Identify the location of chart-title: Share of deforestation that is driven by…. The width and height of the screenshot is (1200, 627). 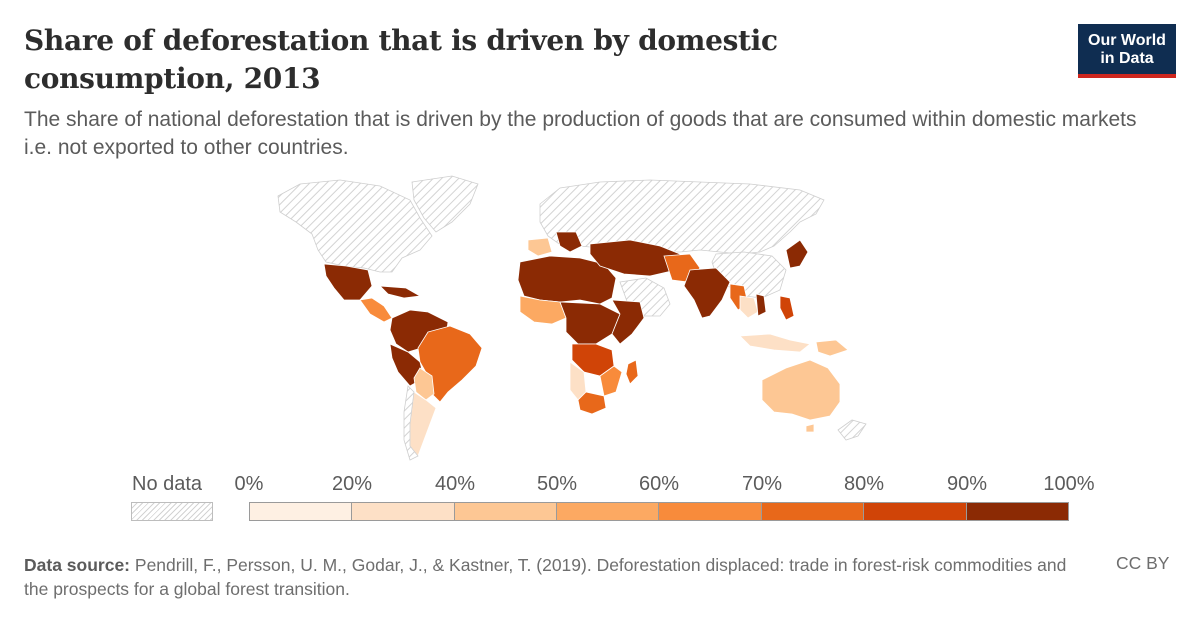
(401, 59).